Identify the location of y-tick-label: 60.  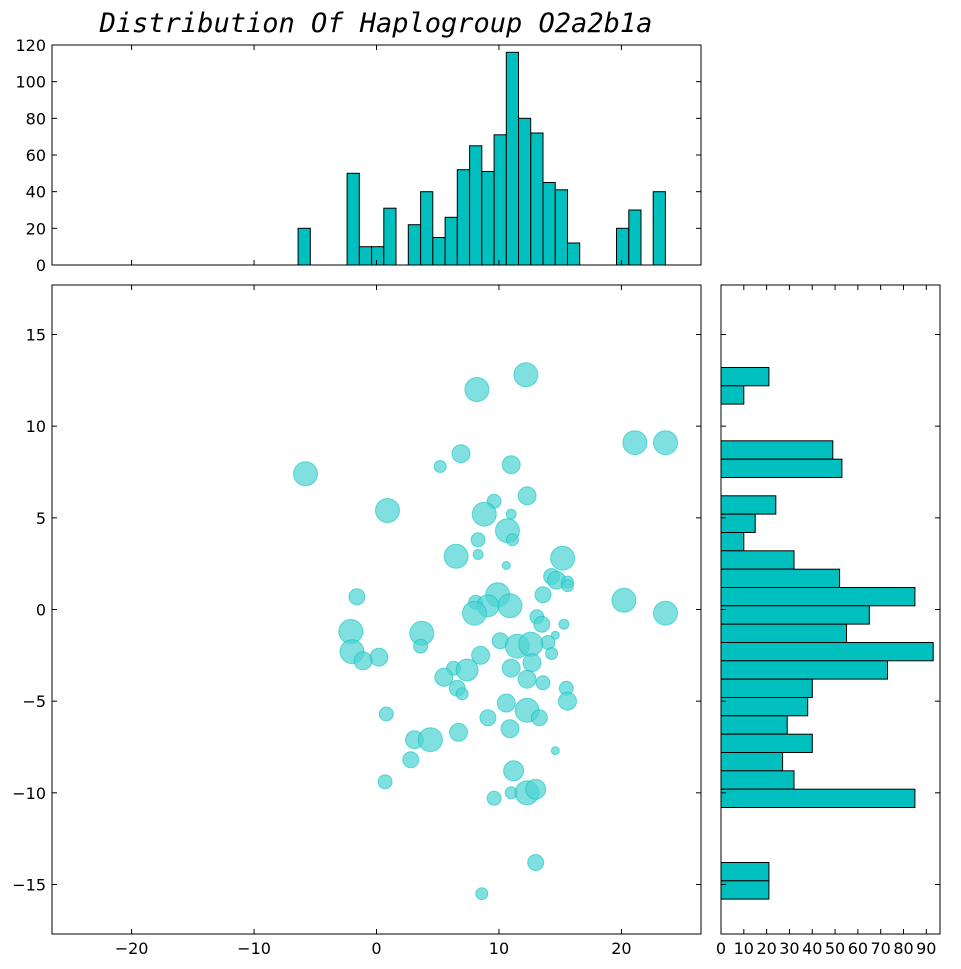
(36, 155).